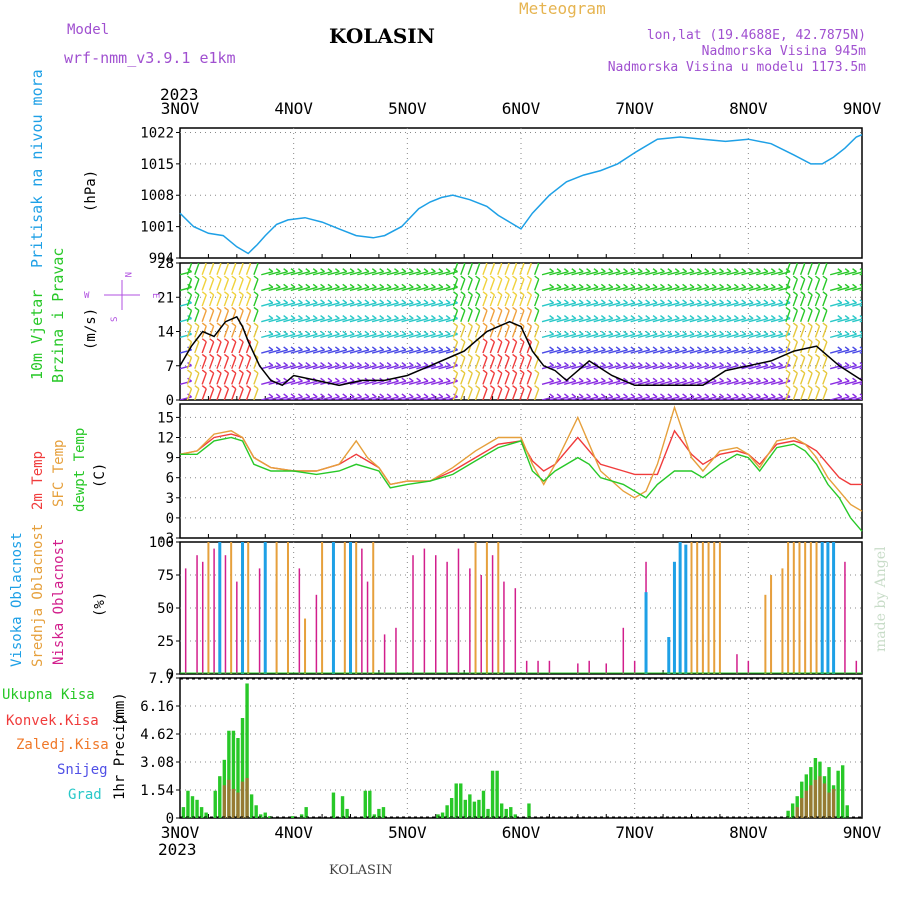  I want to click on credit-label: made by Angel, so click(881, 599).